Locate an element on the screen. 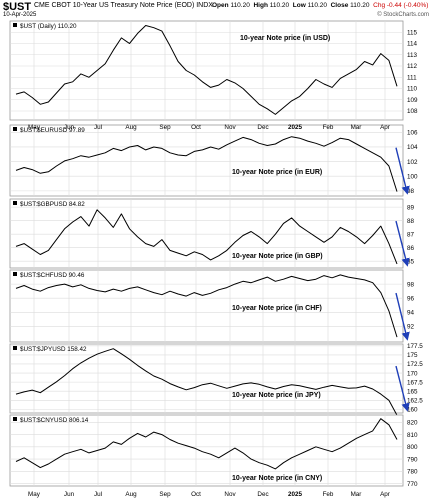  x-tick-label-bottom: 2025 is located at coordinates (295, 494).